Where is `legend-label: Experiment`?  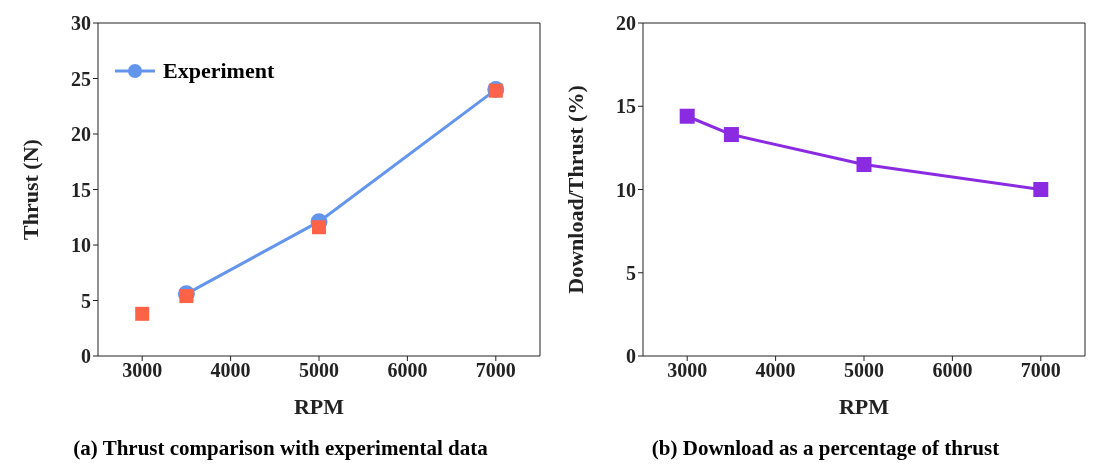
legend-label: Experiment is located at coordinates (219, 71).